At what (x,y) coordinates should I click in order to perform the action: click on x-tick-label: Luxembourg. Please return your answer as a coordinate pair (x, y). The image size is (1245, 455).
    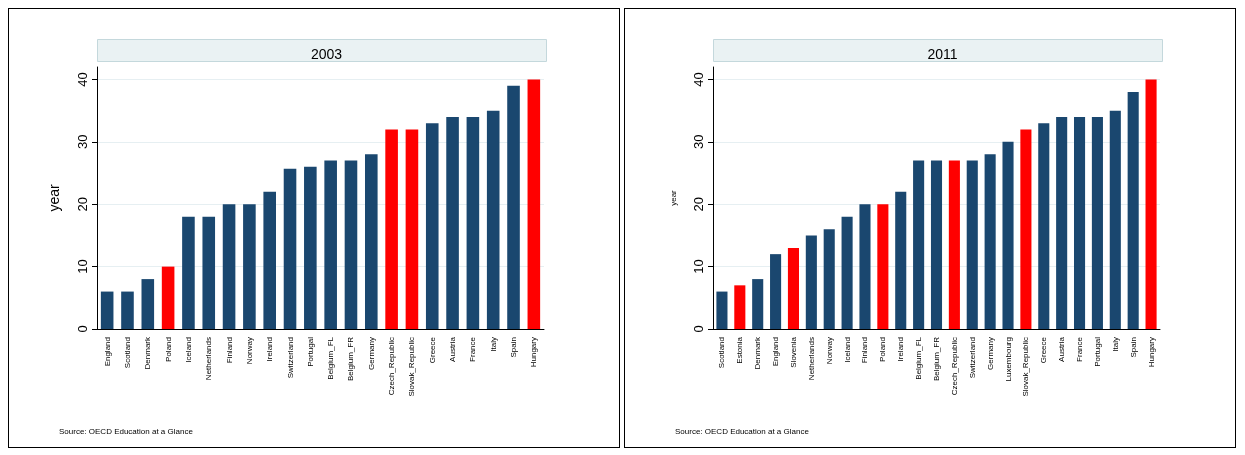
    Looking at the image, I should click on (1008, 359).